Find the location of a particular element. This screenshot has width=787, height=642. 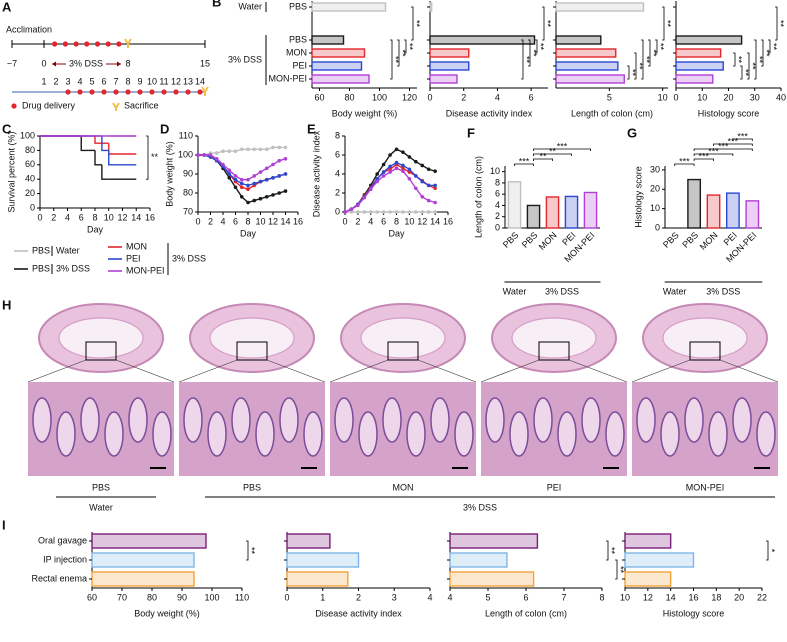

timeline-dss: 3% DSS is located at coordinates (86, 63).